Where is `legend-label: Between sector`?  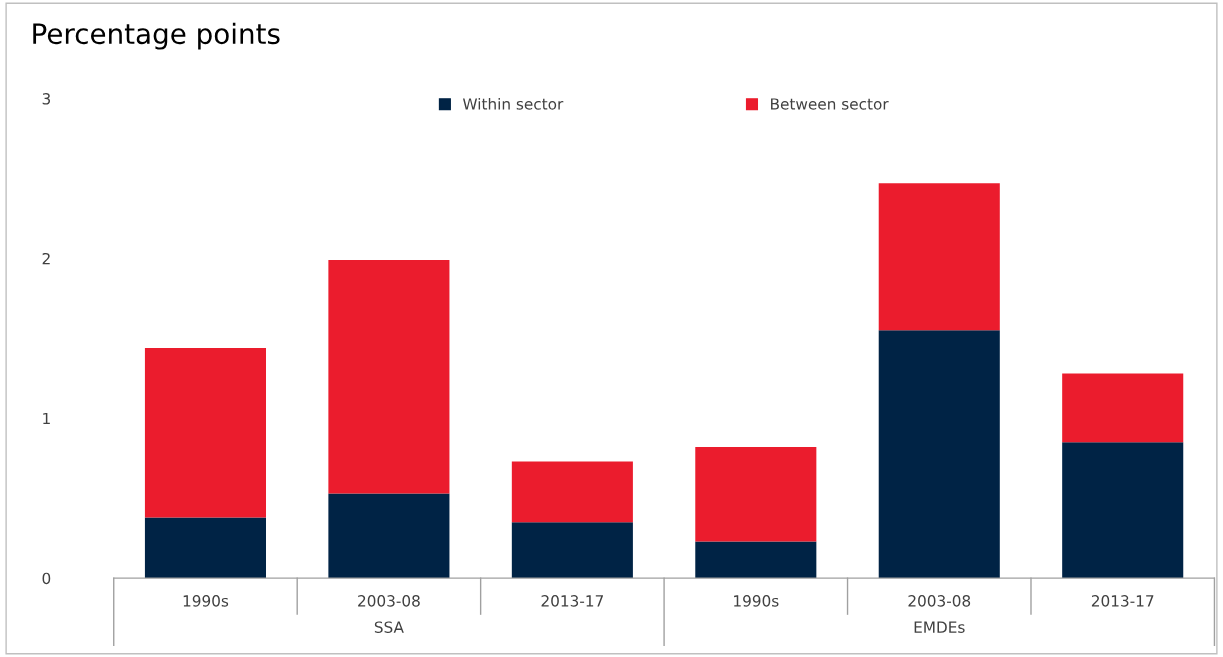 legend-label: Between sector is located at coordinates (830, 104).